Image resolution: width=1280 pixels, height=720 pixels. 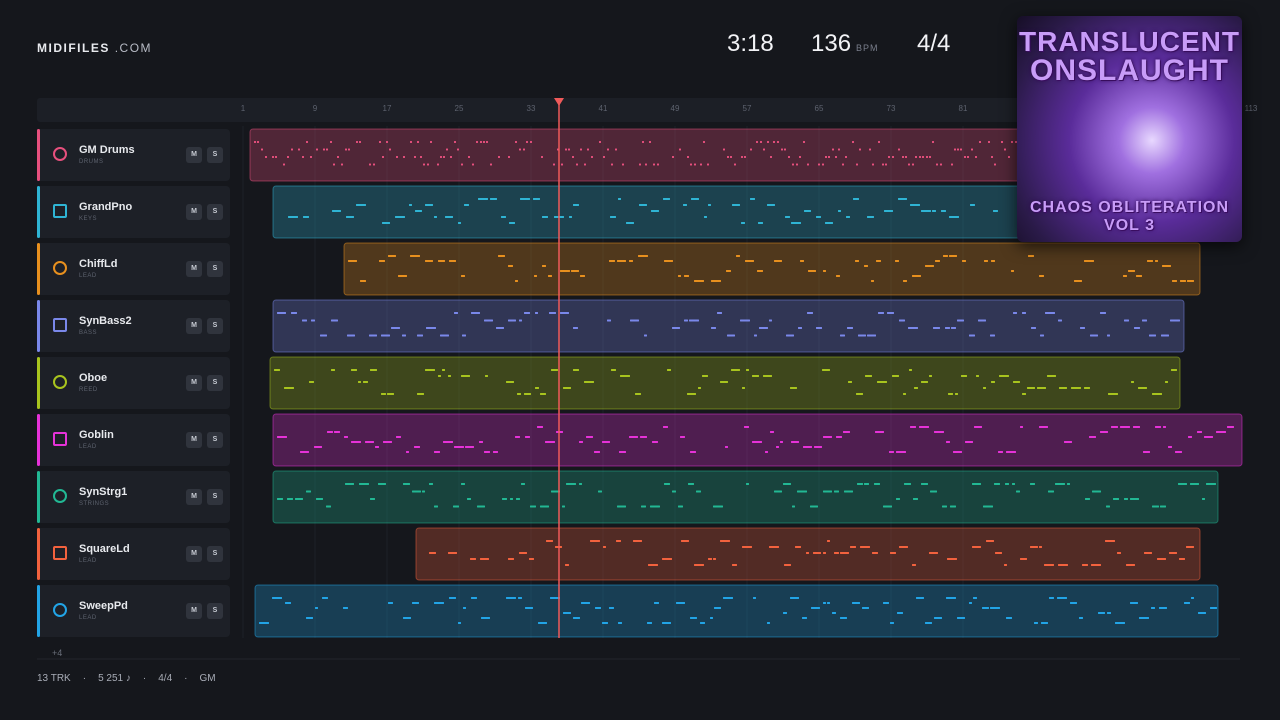 What do you see at coordinates (133, 269) in the screenshot?
I see `track-card: ChiffLd LEAD M S` at bounding box center [133, 269].